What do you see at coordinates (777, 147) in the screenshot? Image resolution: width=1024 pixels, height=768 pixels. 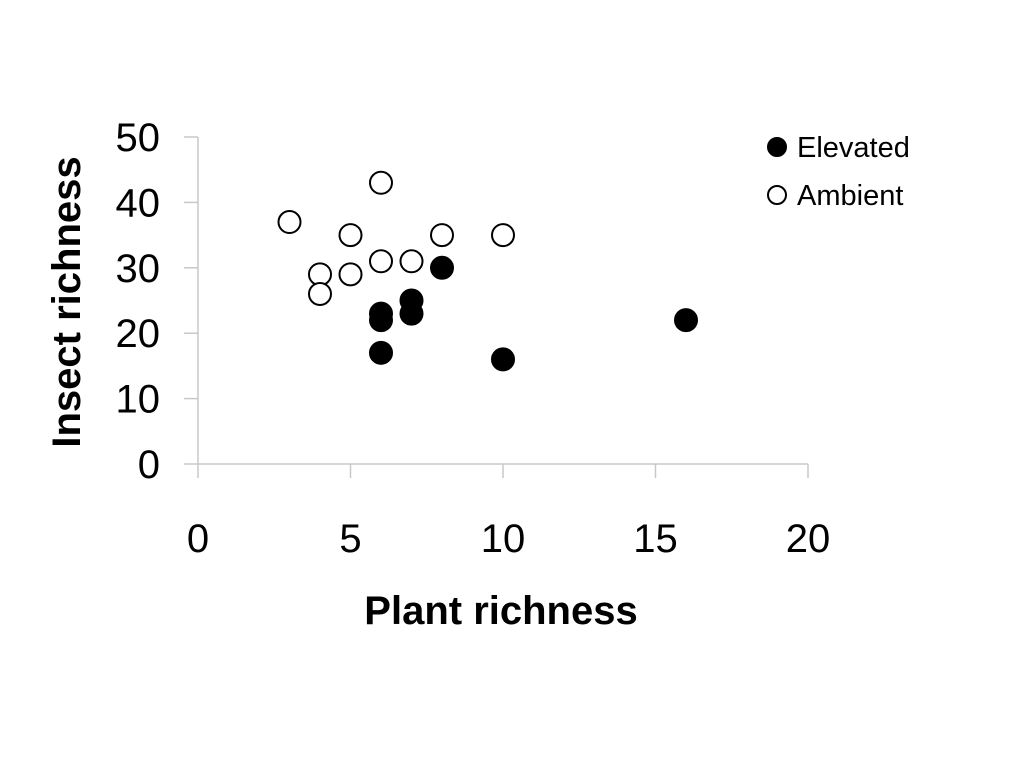 I see `legend-marker-elevated` at bounding box center [777, 147].